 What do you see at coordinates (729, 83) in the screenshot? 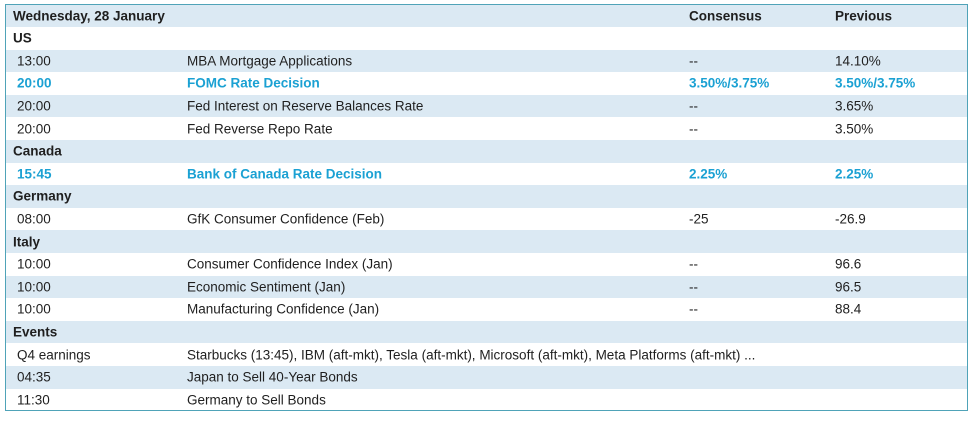
I see `consensus: 3.50%/3.75%` at bounding box center [729, 83].